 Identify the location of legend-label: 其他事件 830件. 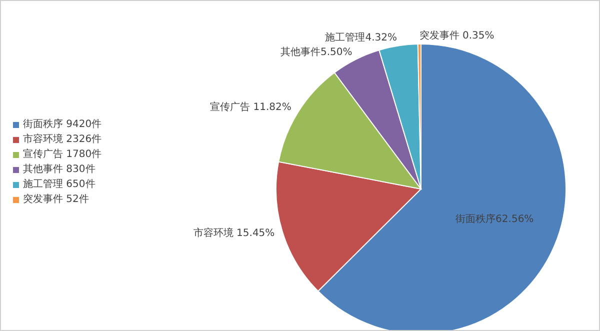
(59, 169).